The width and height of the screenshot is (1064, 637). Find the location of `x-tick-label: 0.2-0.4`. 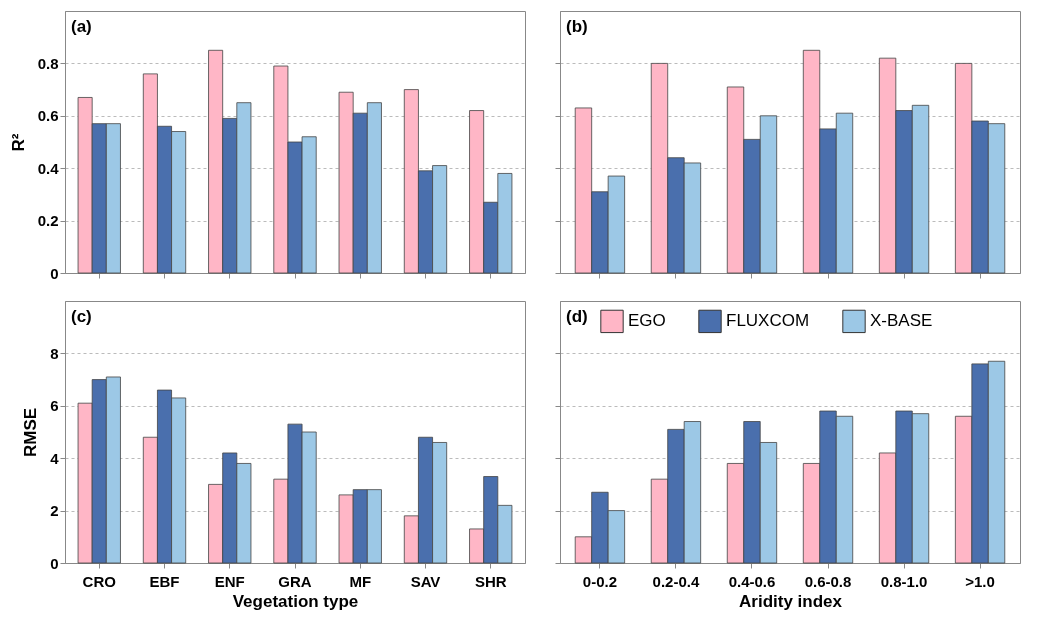

x-tick-label: 0.2-0.4 is located at coordinates (676, 581).